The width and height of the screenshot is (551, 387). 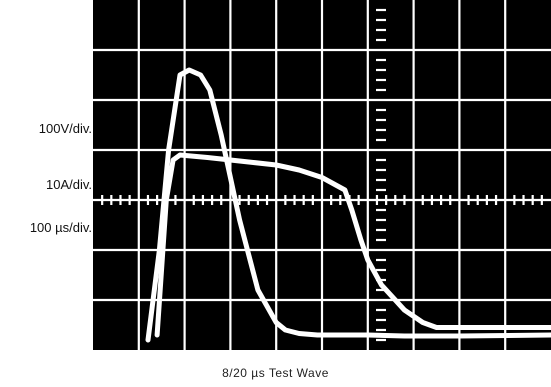 What do you see at coordinates (65, 128) in the screenshot?
I see `voltage-scale-label: 100V/div.` at bounding box center [65, 128].